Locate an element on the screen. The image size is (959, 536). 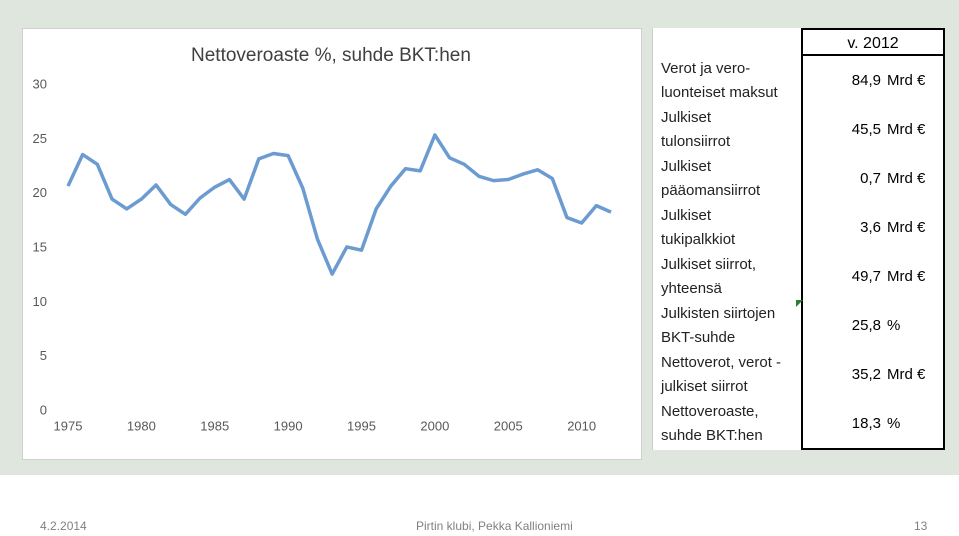
value: 25,8 is located at coordinates (866, 325).